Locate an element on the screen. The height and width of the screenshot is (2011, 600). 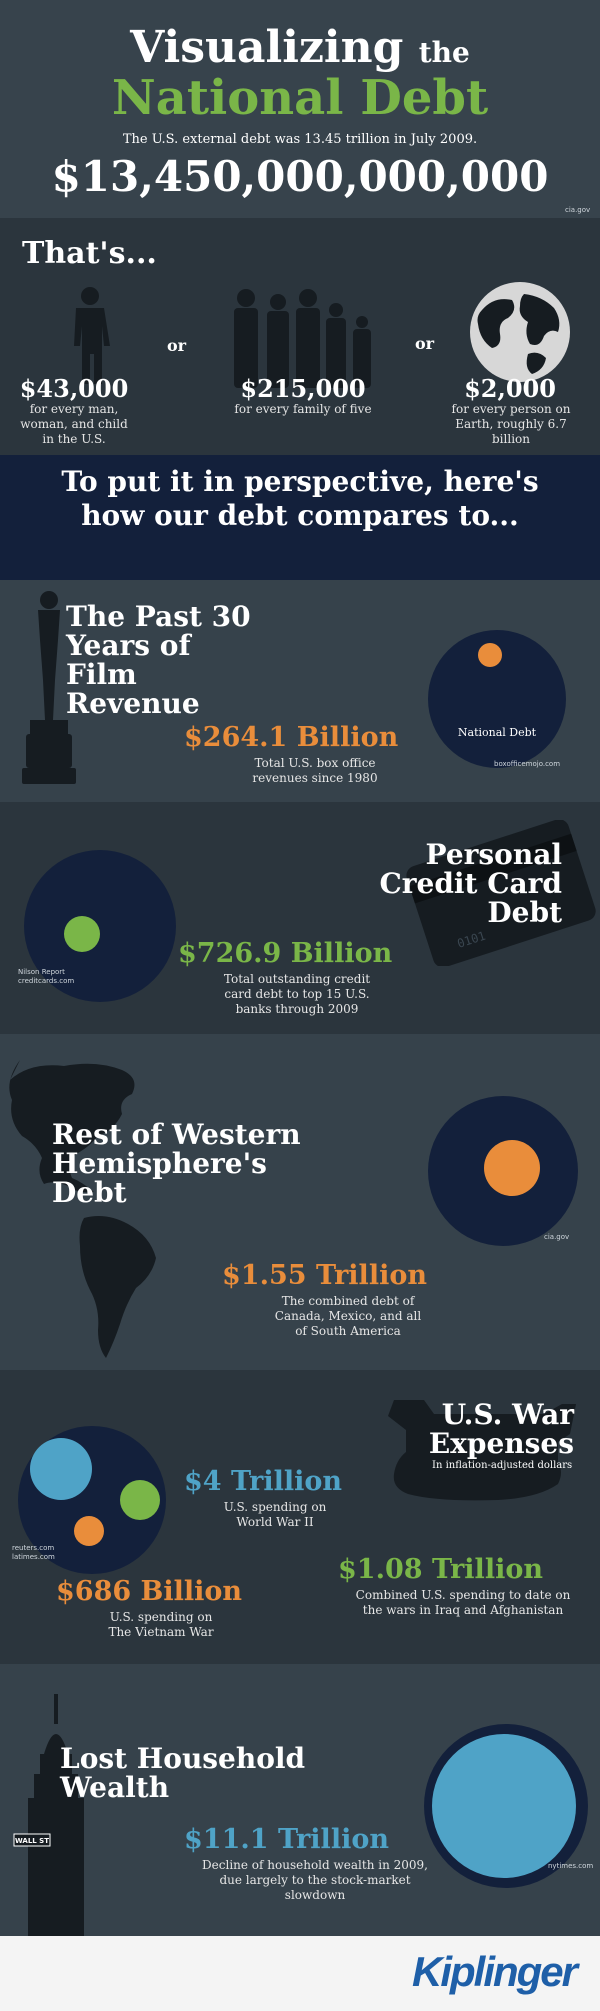
family-silhouette-icon is located at coordinates (302, 338).